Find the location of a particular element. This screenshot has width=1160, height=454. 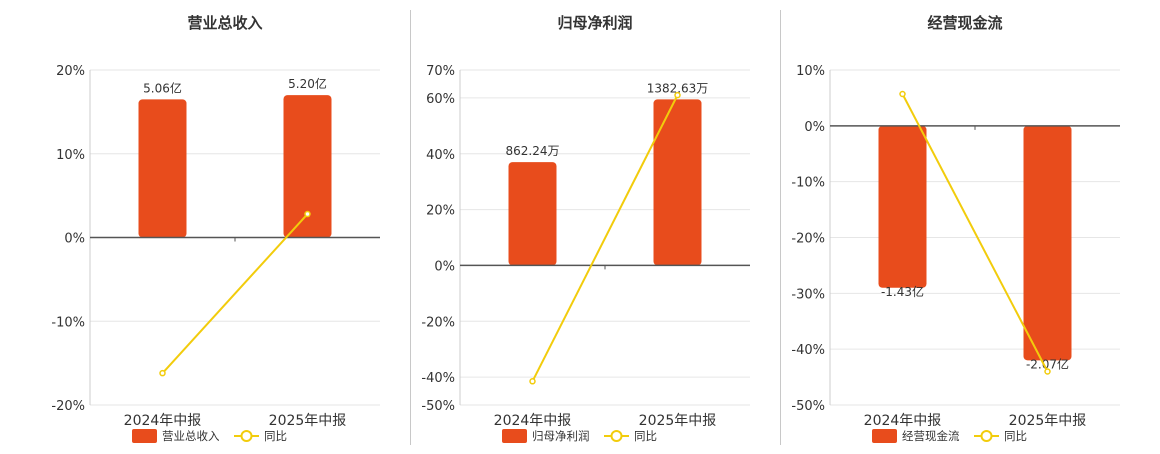

y-tick-label: 60% is located at coordinates (440, 99).